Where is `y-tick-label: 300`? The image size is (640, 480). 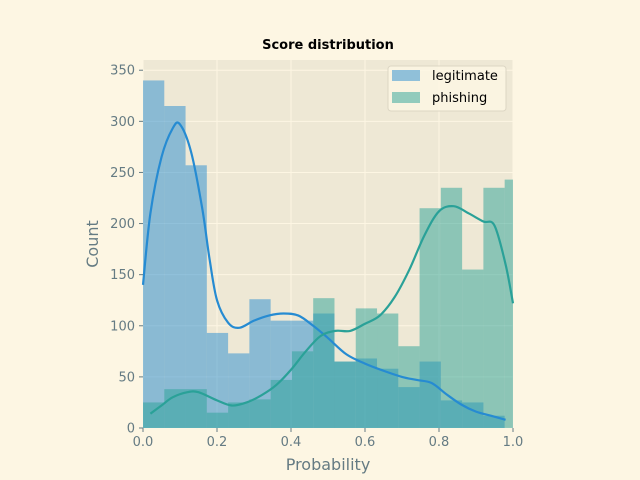 y-tick-label: 300 is located at coordinates (122, 122).